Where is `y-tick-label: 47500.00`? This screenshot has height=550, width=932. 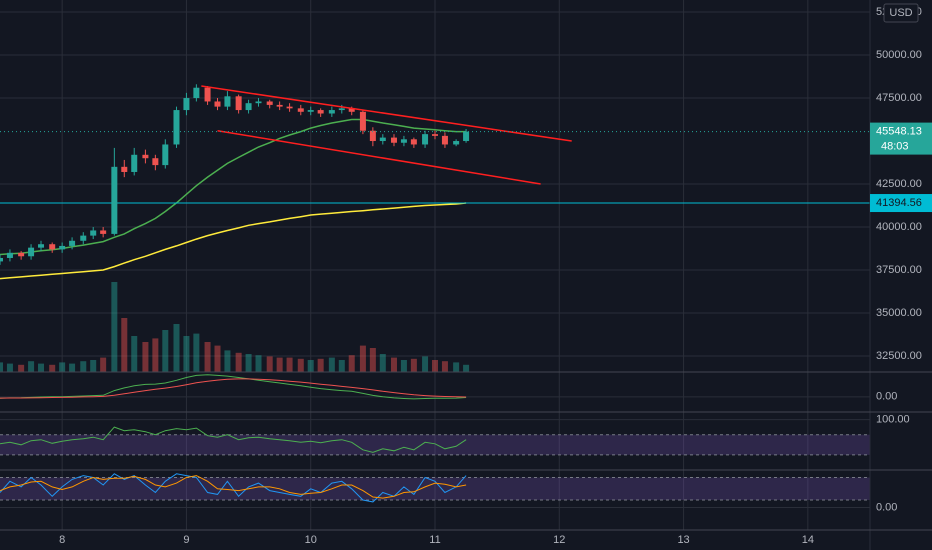
y-tick-label: 47500.00 is located at coordinates (899, 98).